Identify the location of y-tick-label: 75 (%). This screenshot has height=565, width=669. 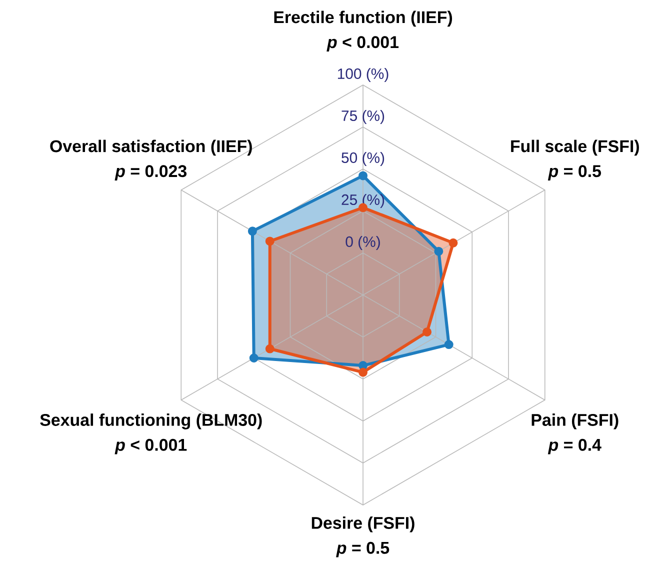
(363, 117).